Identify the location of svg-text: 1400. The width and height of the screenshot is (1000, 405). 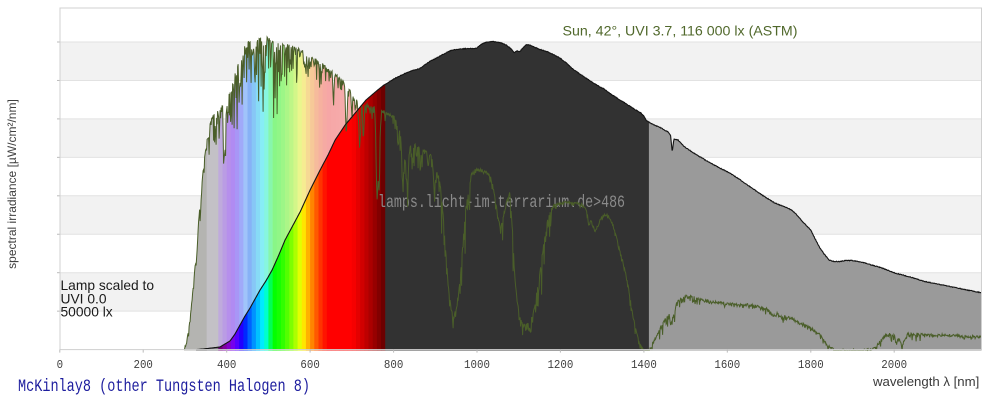
(644, 365).